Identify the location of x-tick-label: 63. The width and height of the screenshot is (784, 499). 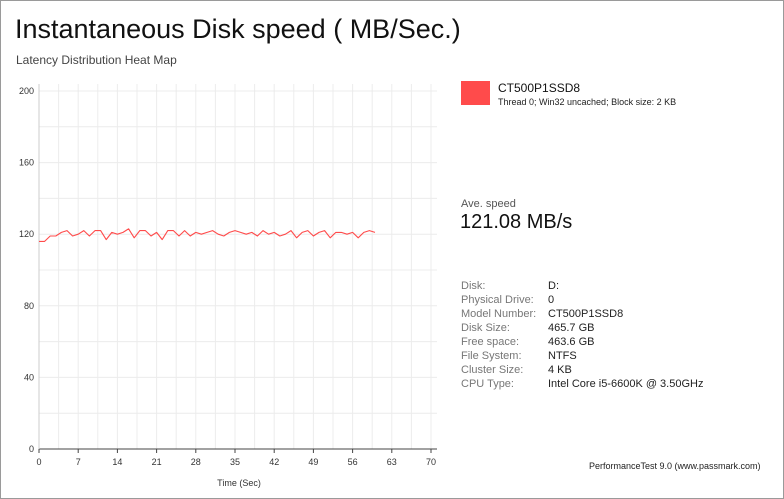
(392, 462).